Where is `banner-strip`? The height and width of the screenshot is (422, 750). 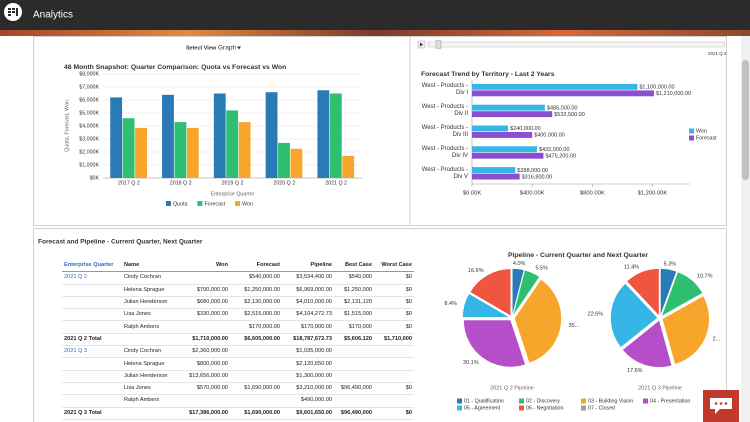 banner-strip is located at coordinates (375, 33).